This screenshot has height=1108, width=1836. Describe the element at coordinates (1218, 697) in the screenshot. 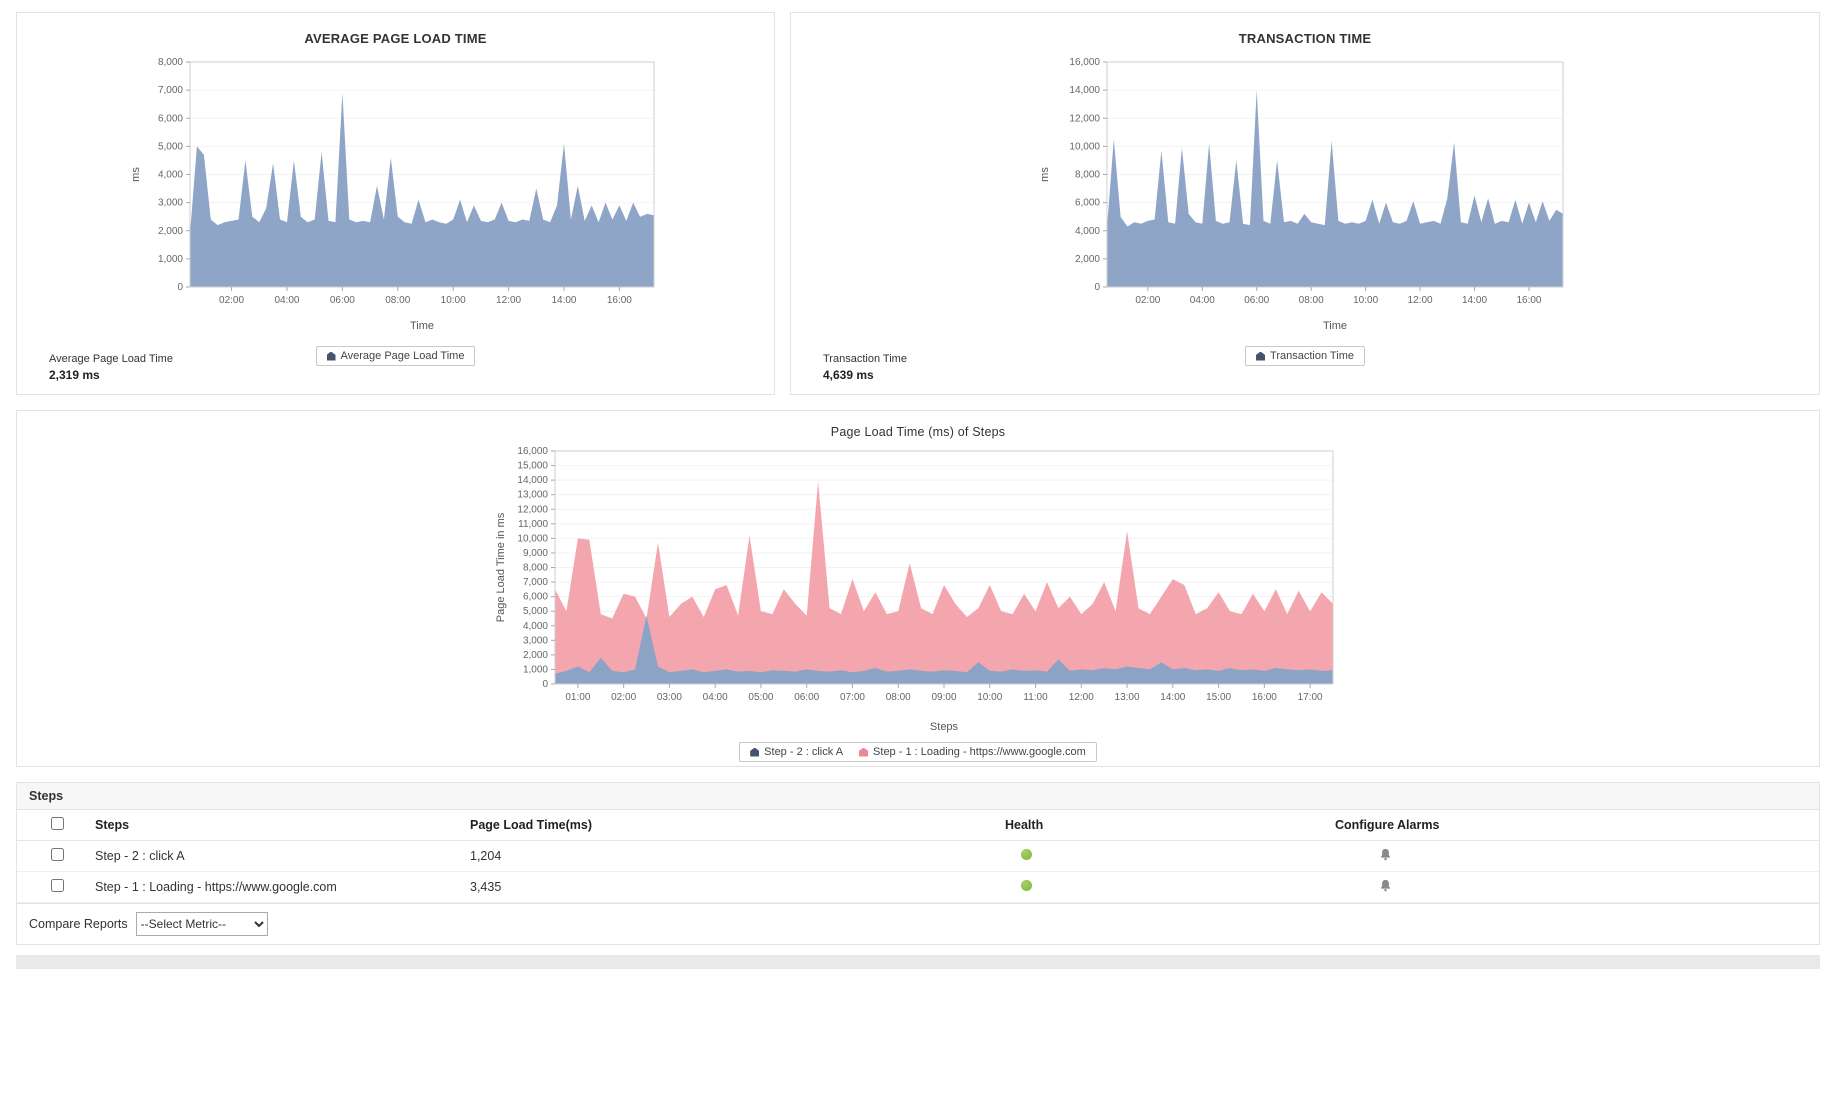

I see `svg-text: 15:00` at that location.